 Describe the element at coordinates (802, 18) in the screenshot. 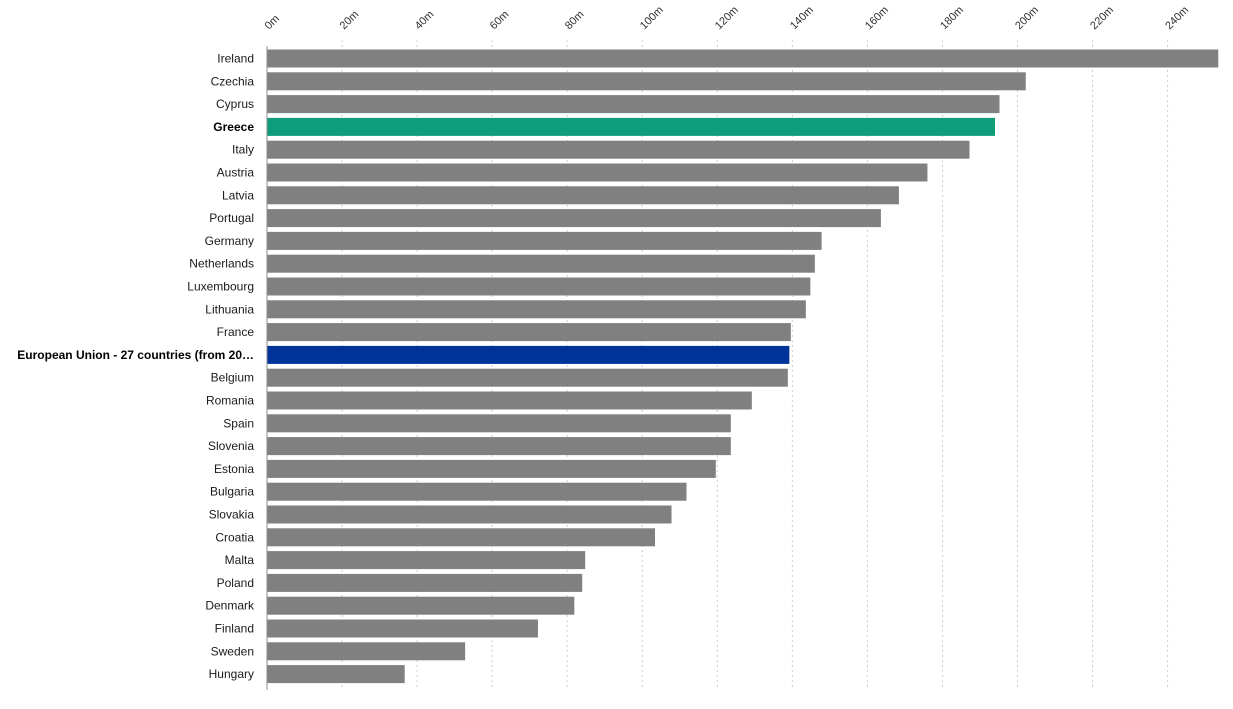

I see `x-tick-label: 140m` at that location.